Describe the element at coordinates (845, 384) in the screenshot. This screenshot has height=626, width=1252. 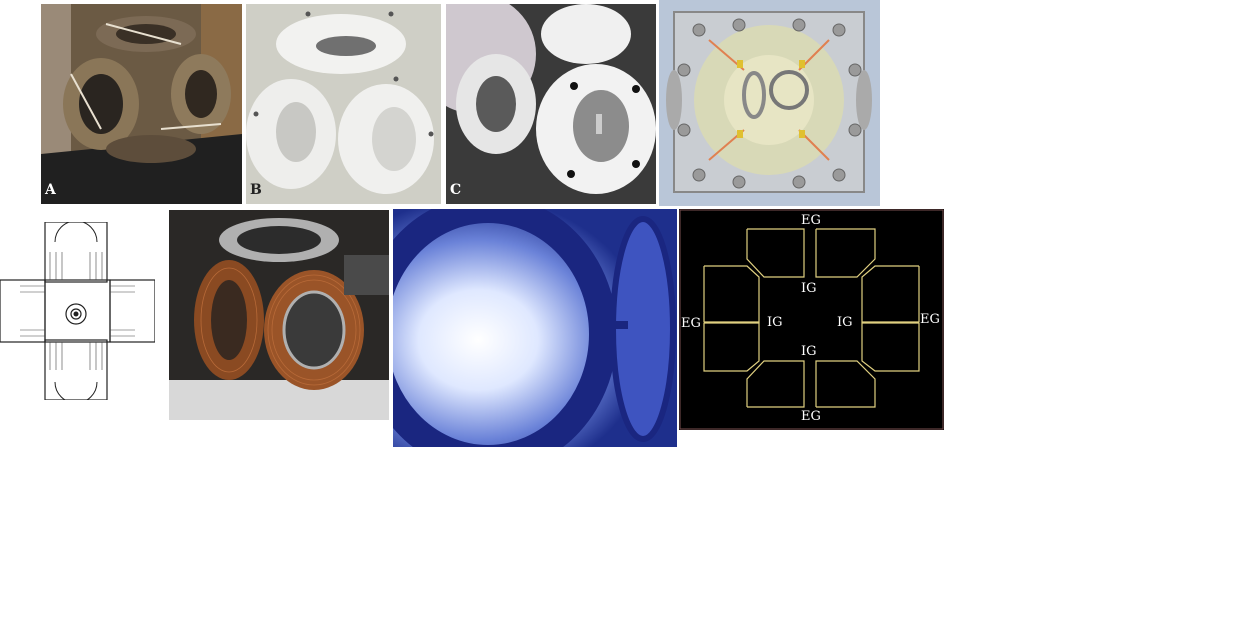
I see `grid-electrode-bottom-right` at that location.